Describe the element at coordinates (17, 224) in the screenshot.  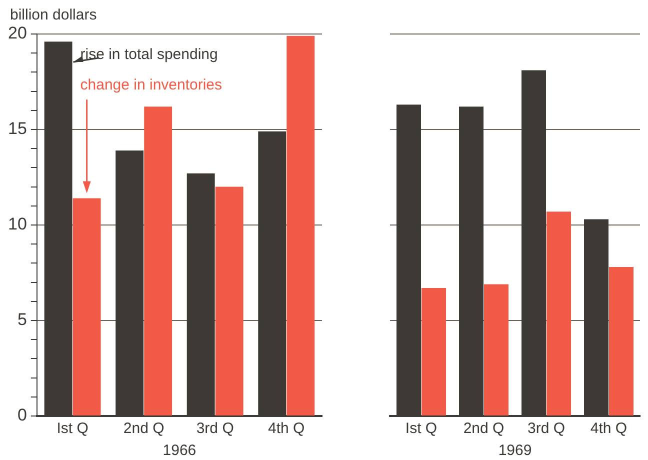
I see `y-tick-label: 10` at that location.